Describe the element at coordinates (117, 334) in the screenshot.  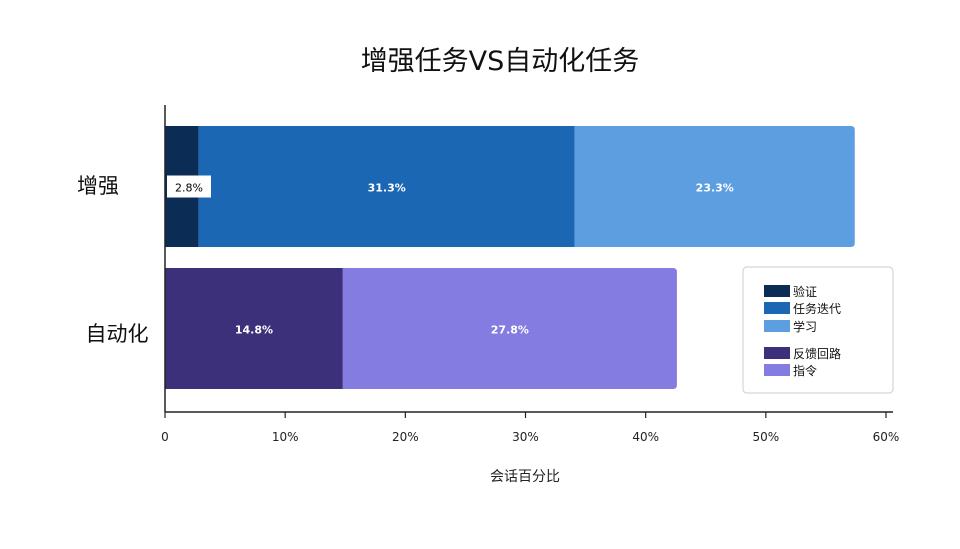
I see `category-label-1: 自动化` at that location.